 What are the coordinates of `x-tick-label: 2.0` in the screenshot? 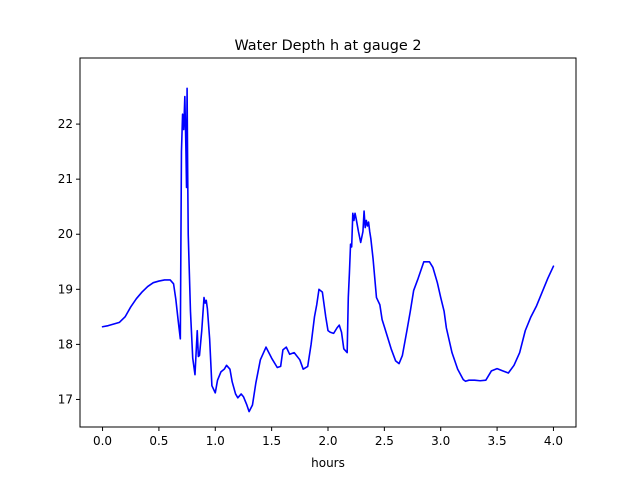 It's located at (327, 441).